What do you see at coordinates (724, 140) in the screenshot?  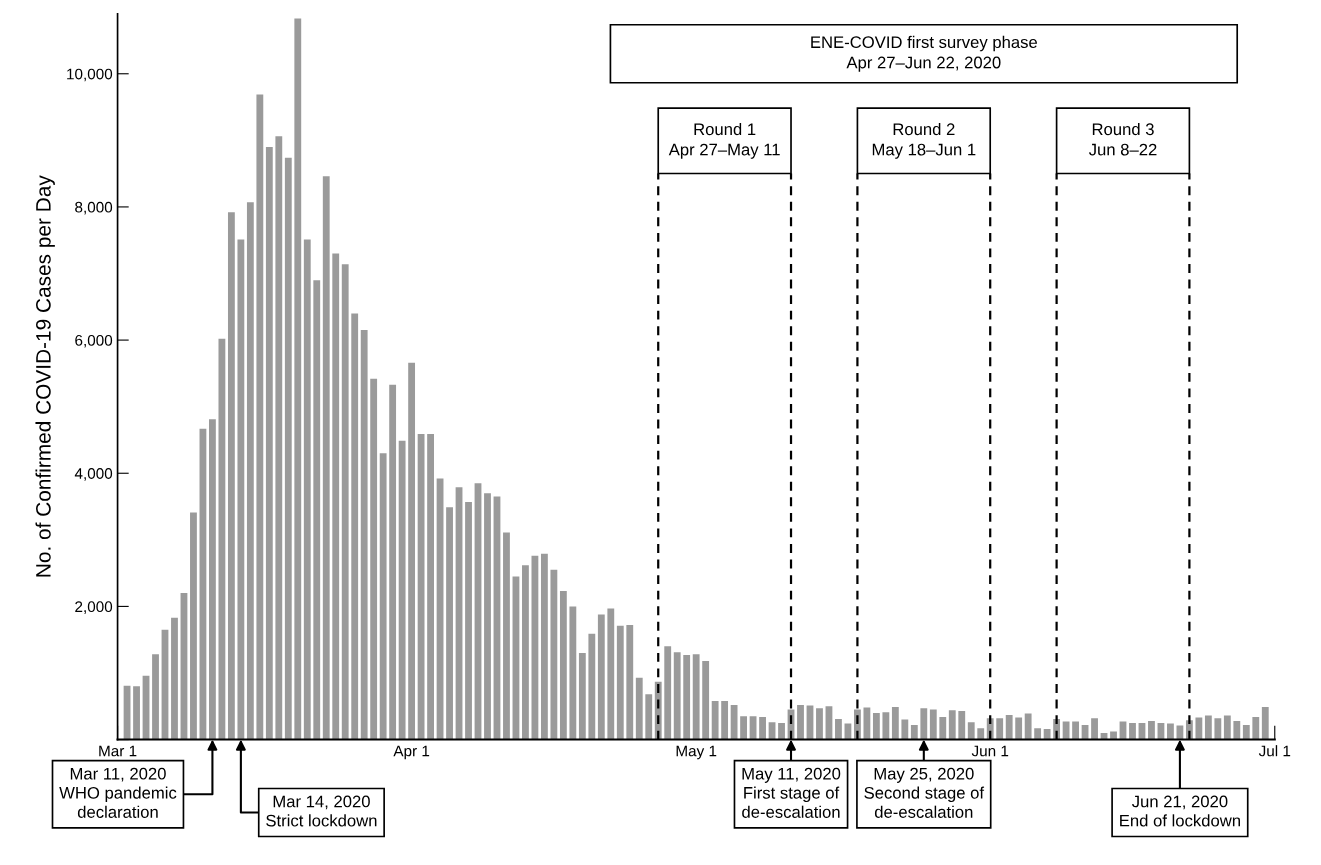 I see `annotation: Round 1 Apr 27–May 11` at bounding box center [724, 140].